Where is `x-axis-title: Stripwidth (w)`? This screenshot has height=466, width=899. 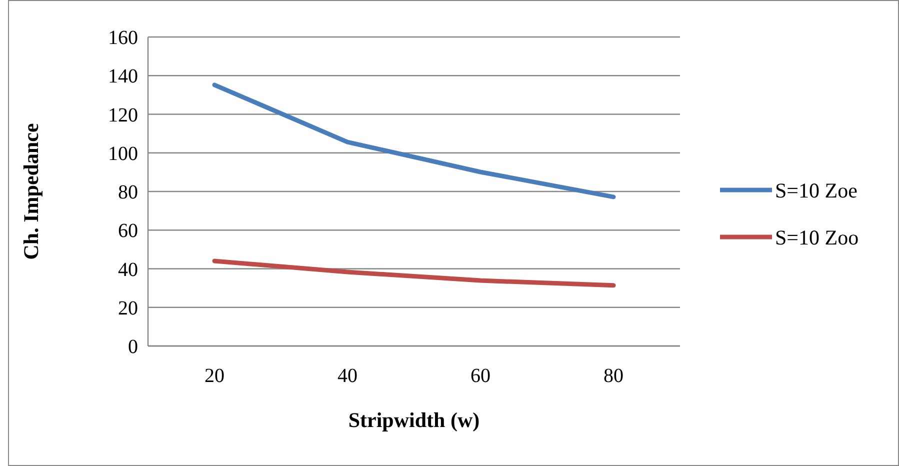 x-axis-title: Stripwidth (w) is located at coordinates (414, 420).